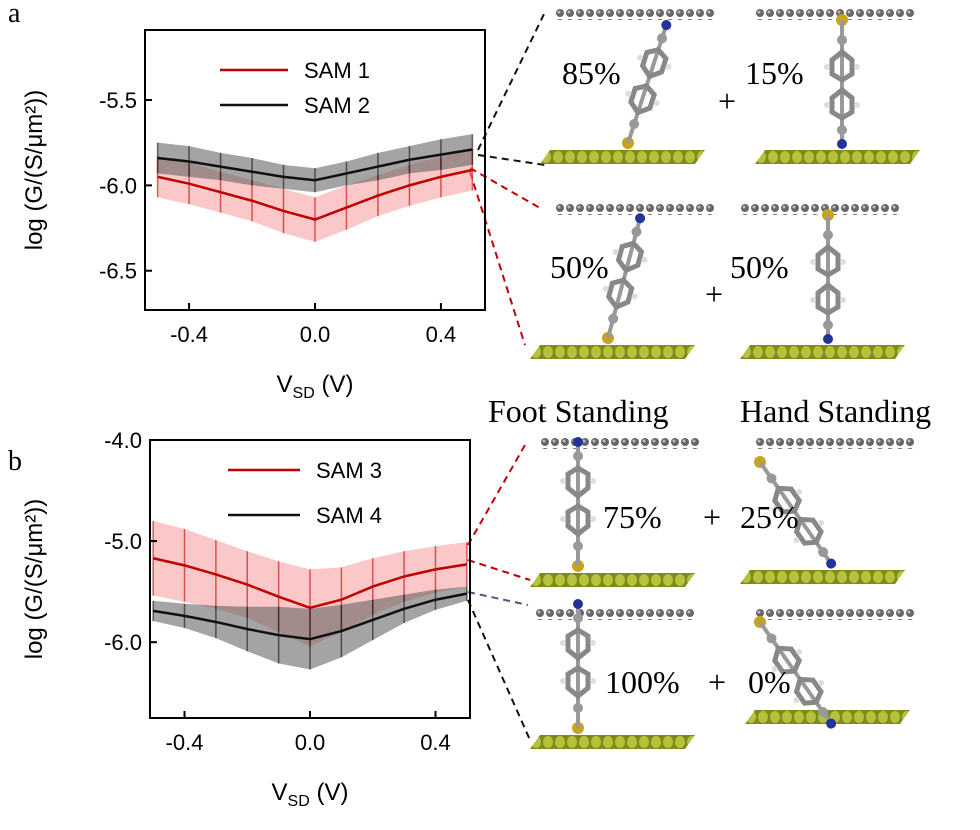 This screenshot has height=830, width=980. Describe the element at coordinates (632, 517) in the screenshot. I see `percentage: 75%` at that location.